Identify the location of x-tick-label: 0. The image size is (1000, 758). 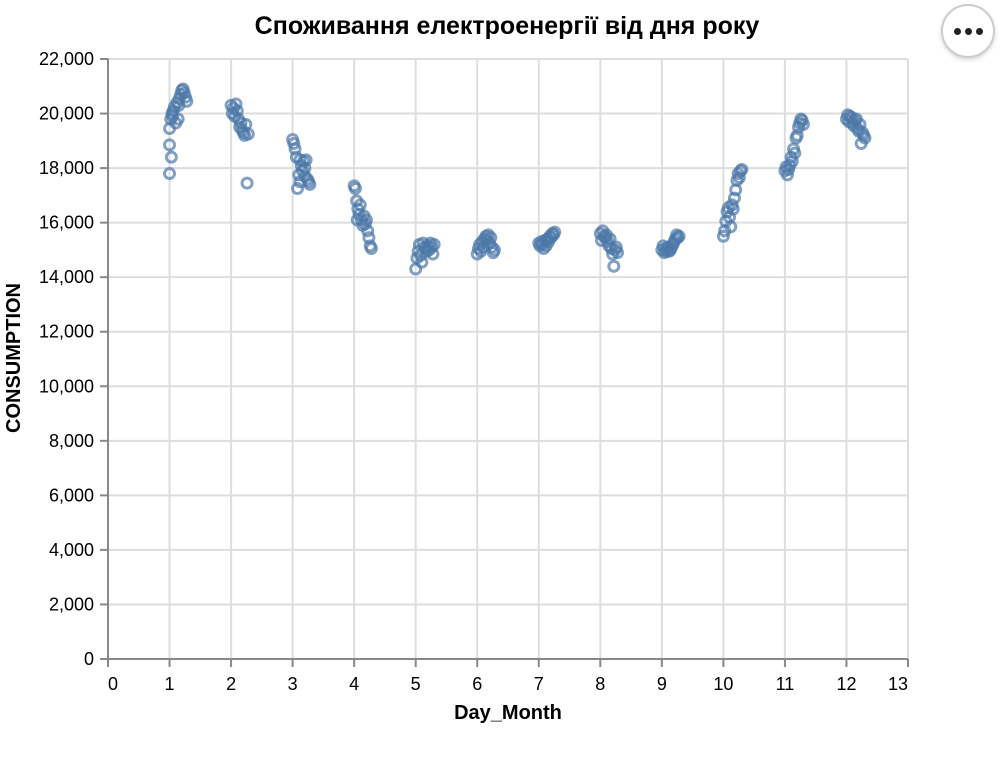
(113, 684).